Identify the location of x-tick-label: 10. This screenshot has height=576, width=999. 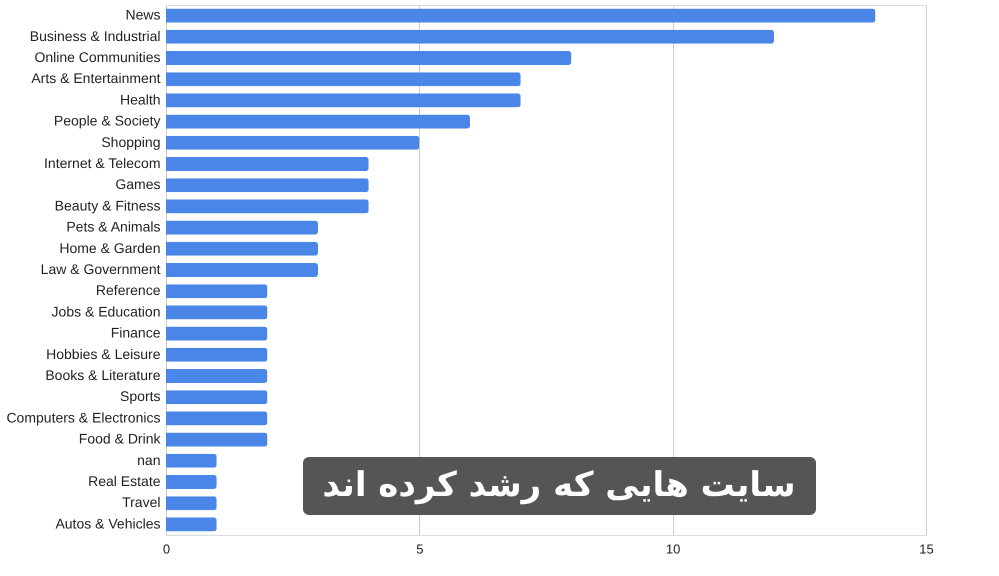
(673, 549).